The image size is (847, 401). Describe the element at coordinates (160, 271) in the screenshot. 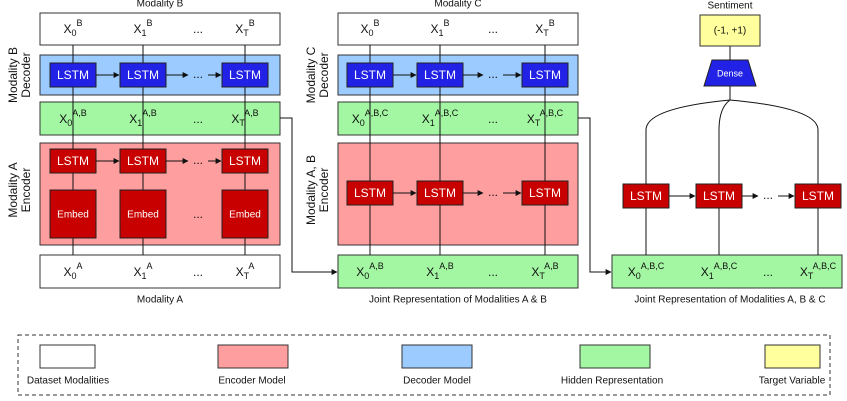

I see `modality-box` at that location.